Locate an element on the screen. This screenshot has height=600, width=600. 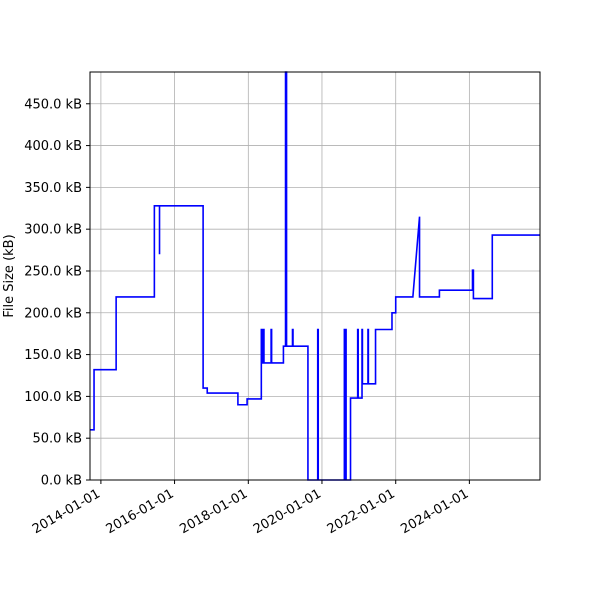
y-tick-label: 50.0 kB is located at coordinates (57, 439).